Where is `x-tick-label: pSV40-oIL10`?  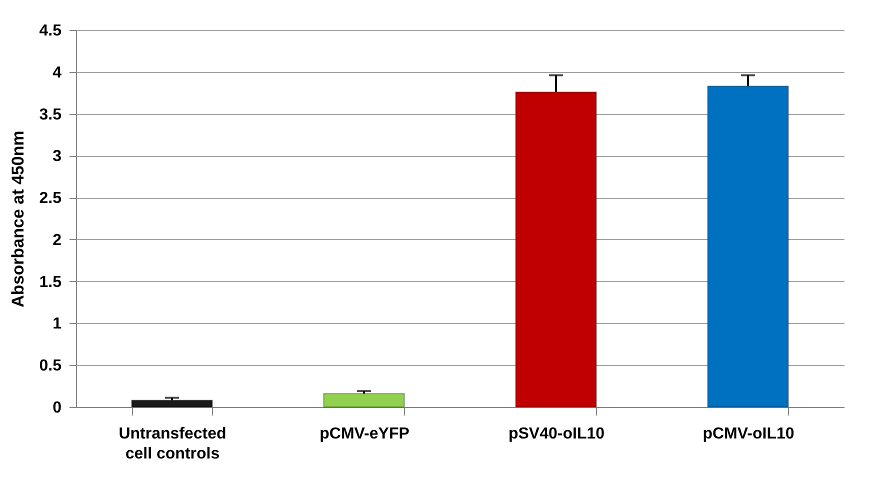 x-tick-label: pSV40-oIL10 is located at coordinates (556, 434).